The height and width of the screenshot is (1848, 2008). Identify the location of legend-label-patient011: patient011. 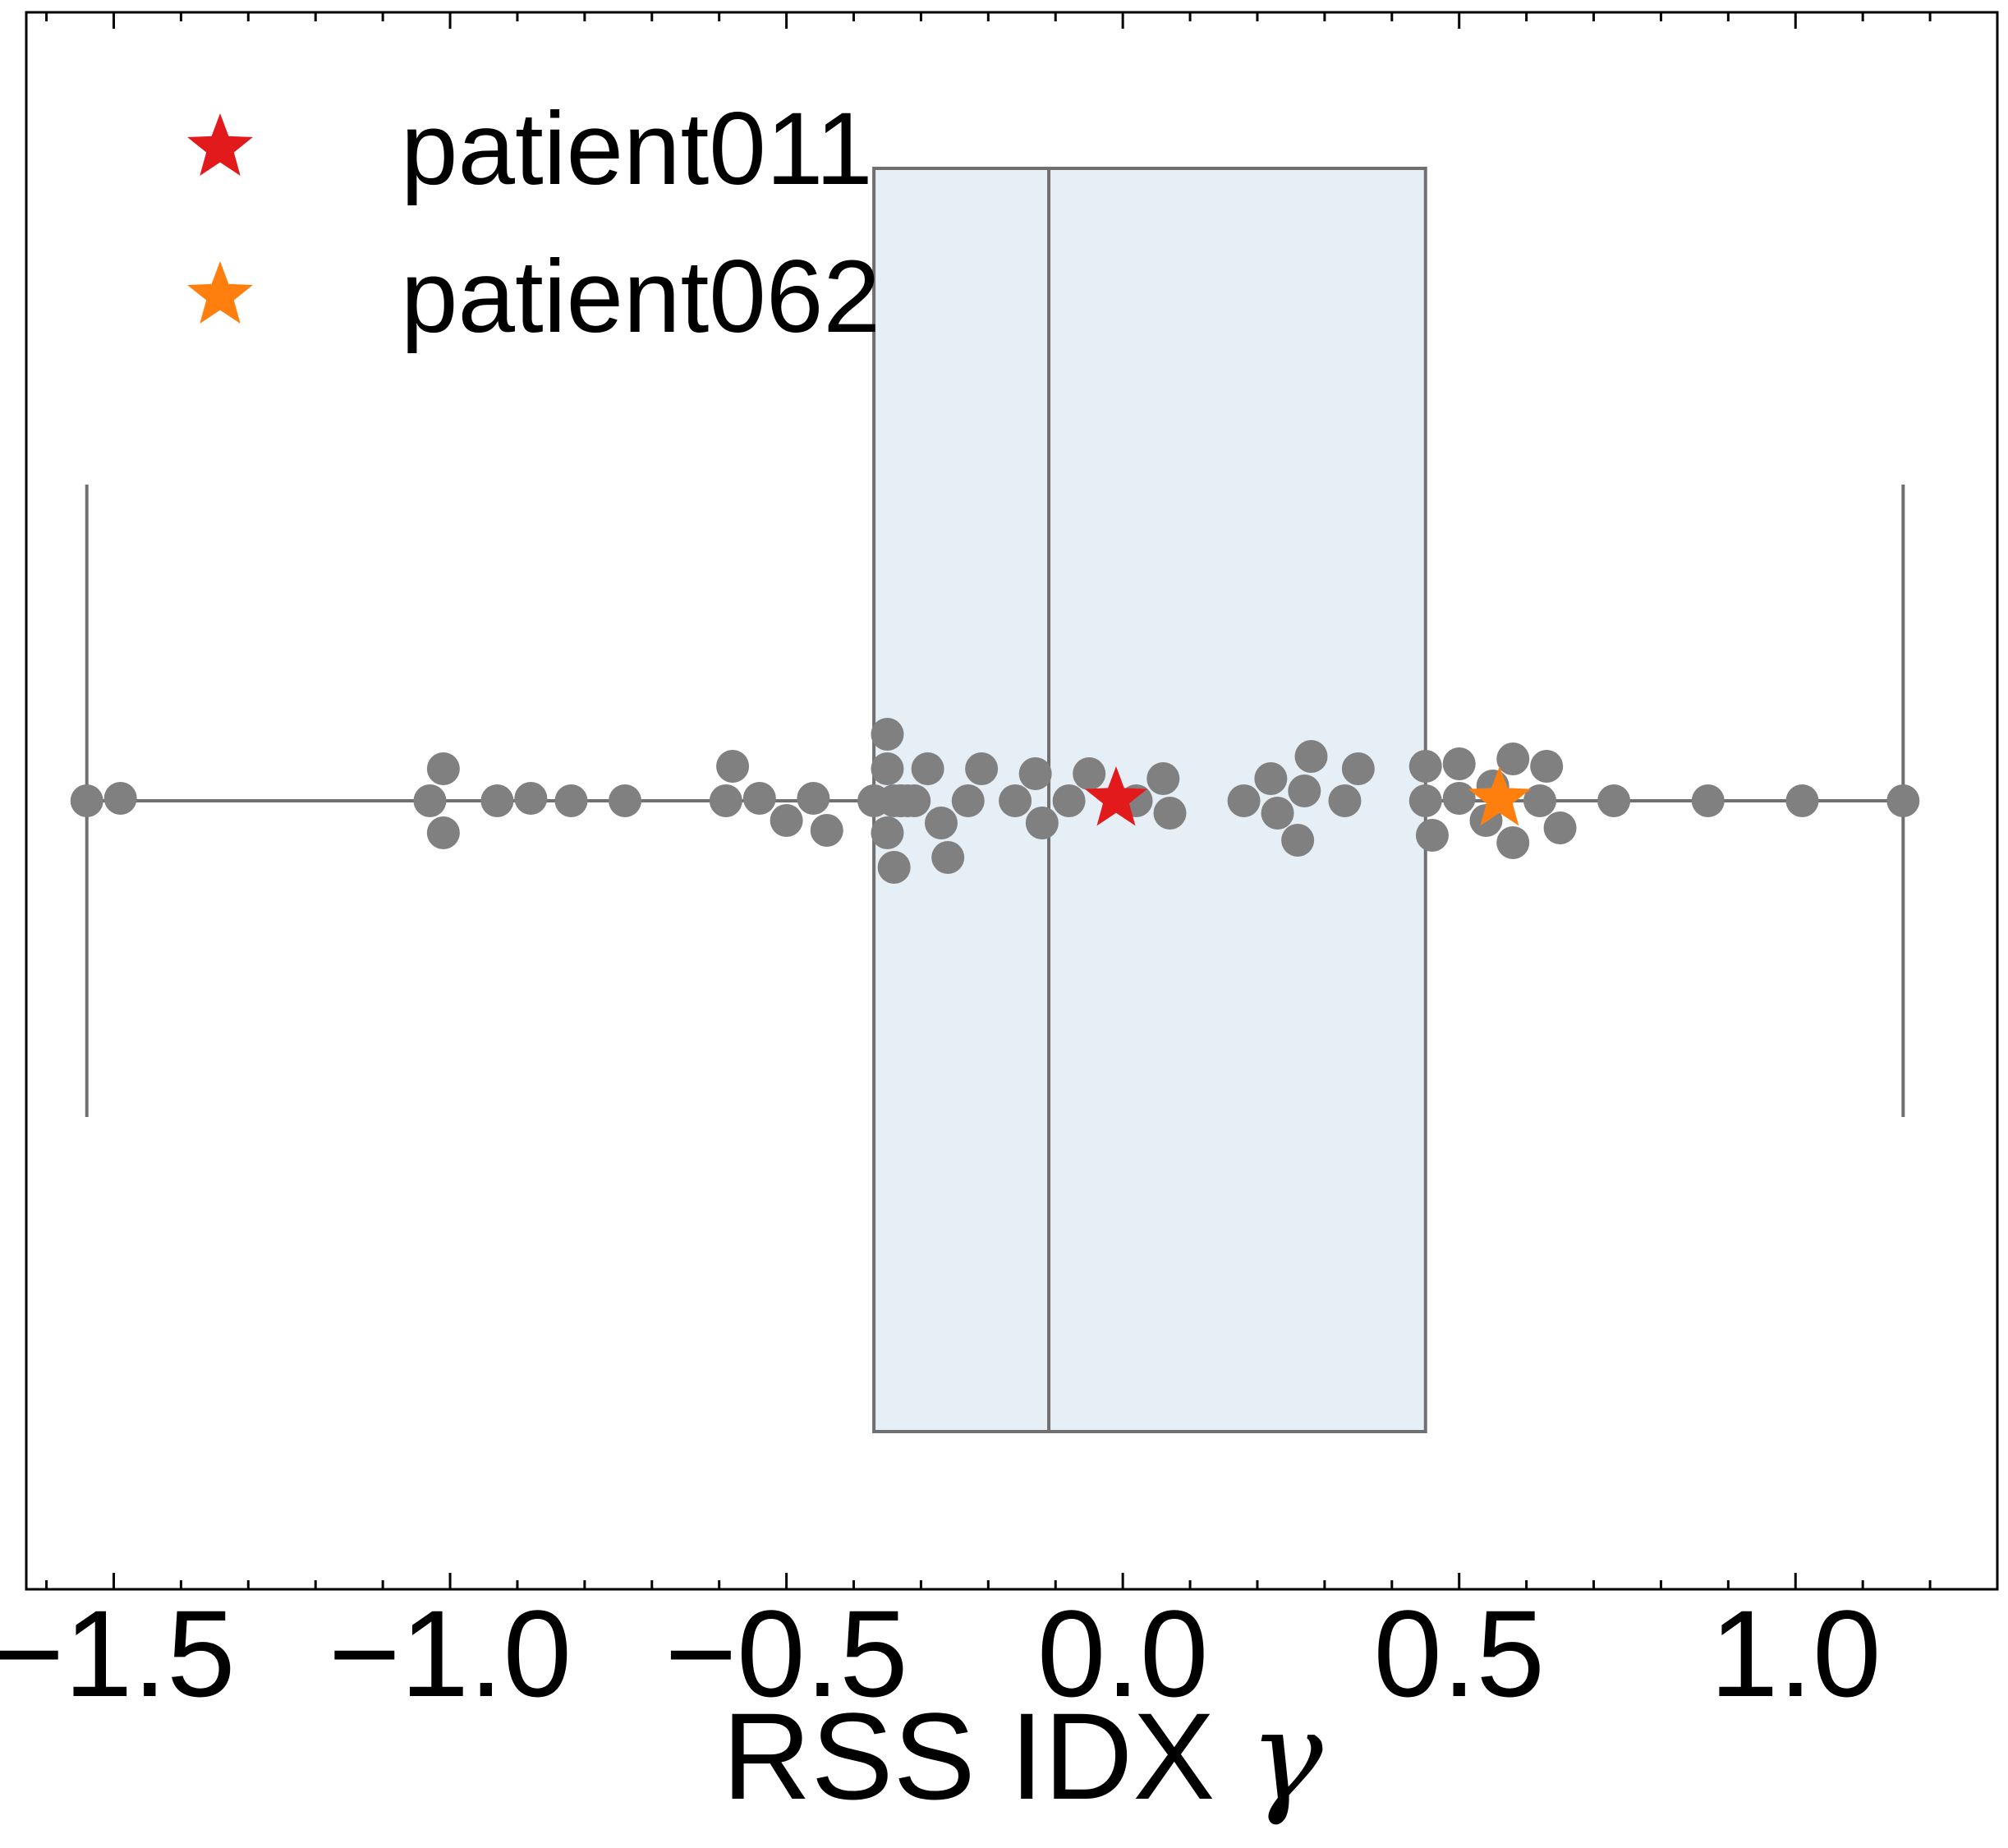
(637, 149).